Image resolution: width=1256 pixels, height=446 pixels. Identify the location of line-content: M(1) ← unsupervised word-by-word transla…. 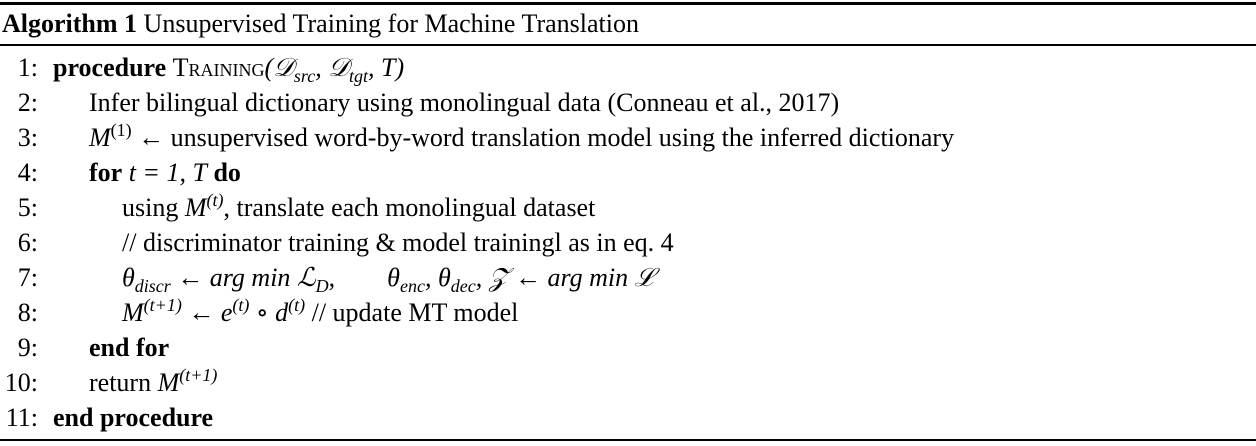
(521, 137).